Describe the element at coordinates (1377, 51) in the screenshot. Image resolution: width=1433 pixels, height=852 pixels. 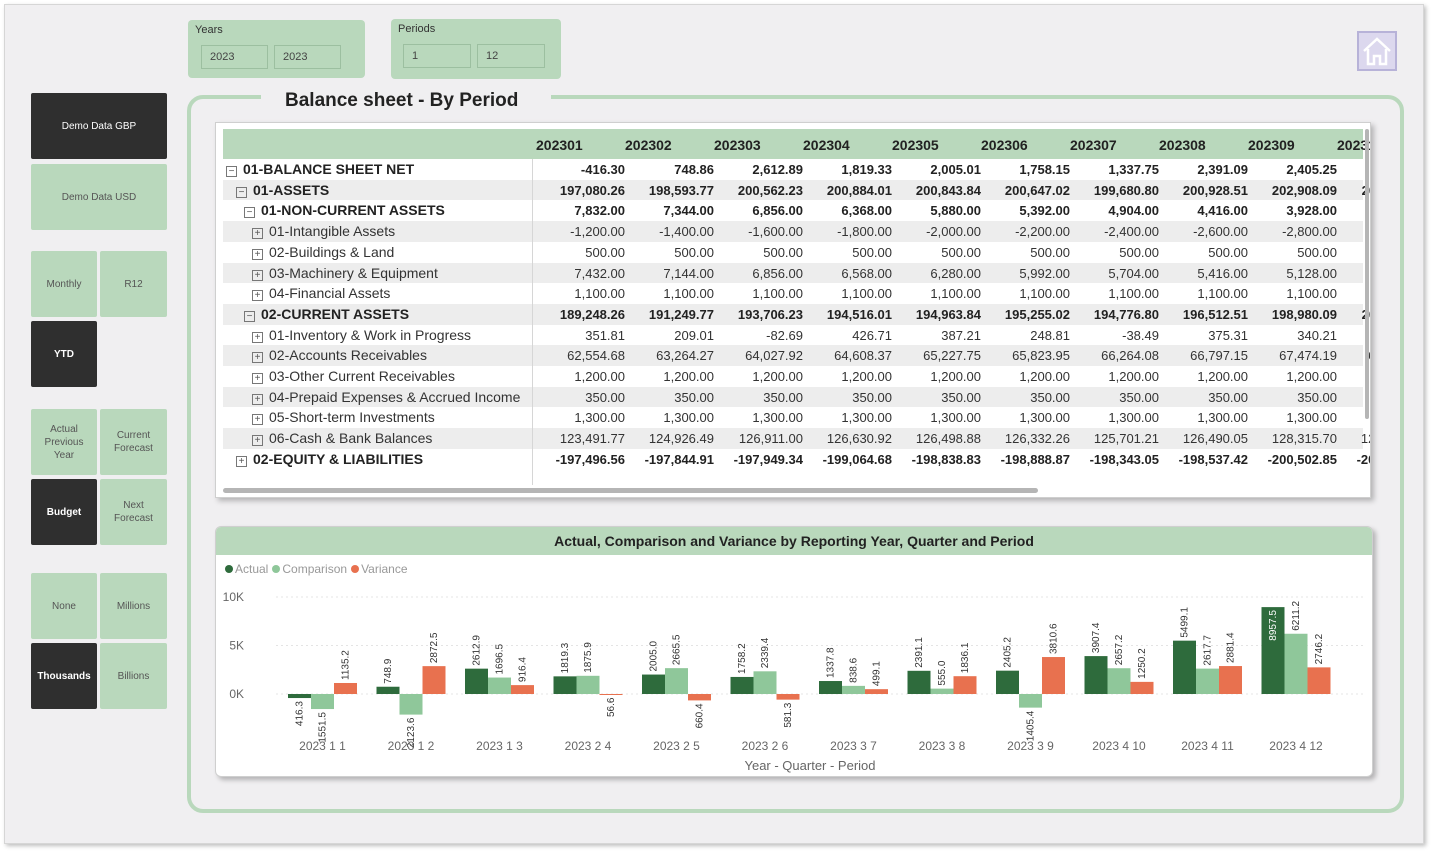
I see `home-button` at that location.